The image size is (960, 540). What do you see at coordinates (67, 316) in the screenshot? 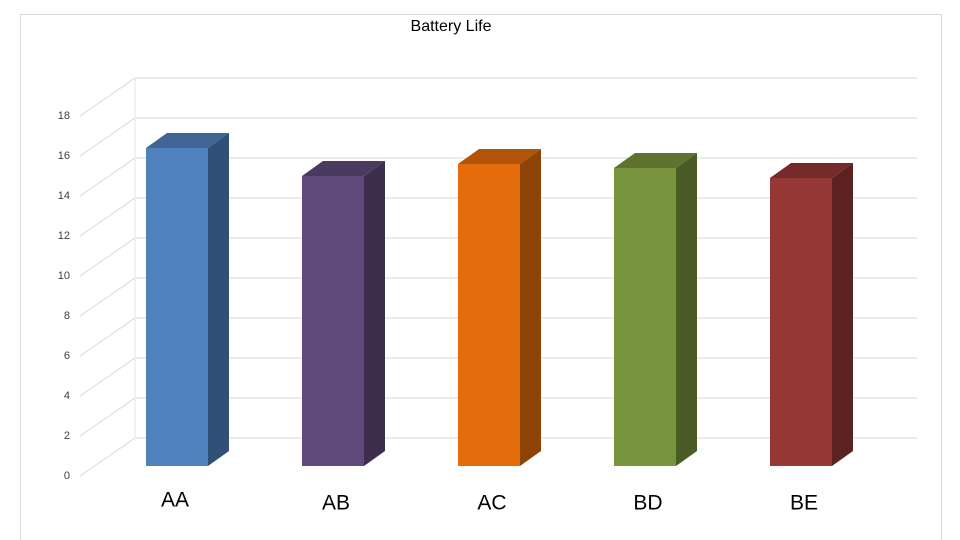
I see `y-tick-label: 8` at bounding box center [67, 316].